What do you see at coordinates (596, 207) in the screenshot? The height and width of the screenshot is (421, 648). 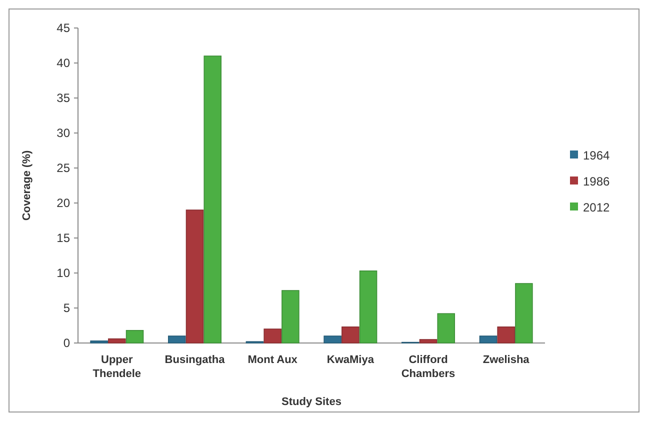 I see `legend-label: 2012` at bounding box center [596, 207].